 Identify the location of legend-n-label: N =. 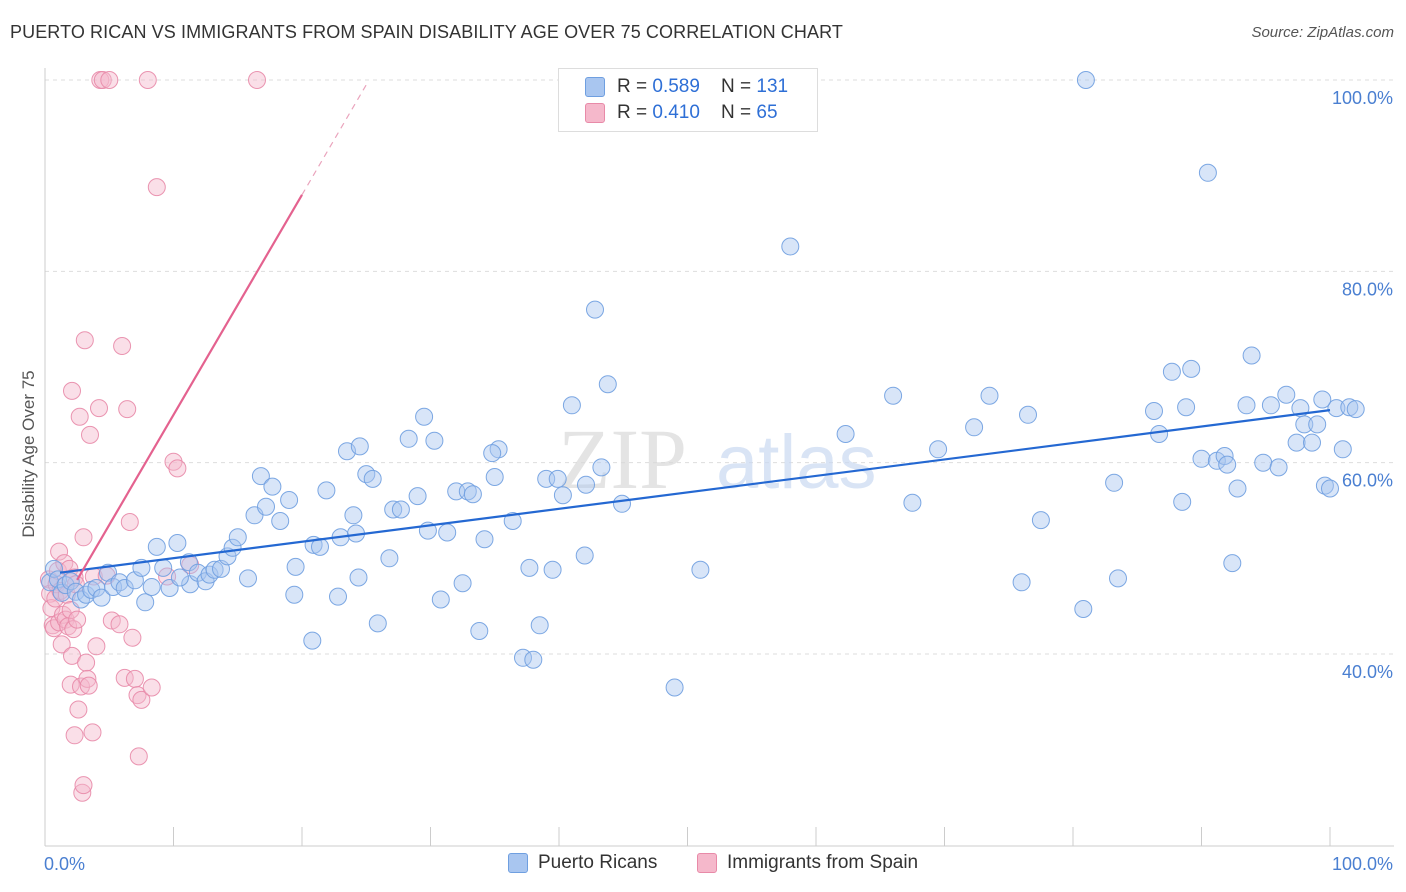
(739, 86).